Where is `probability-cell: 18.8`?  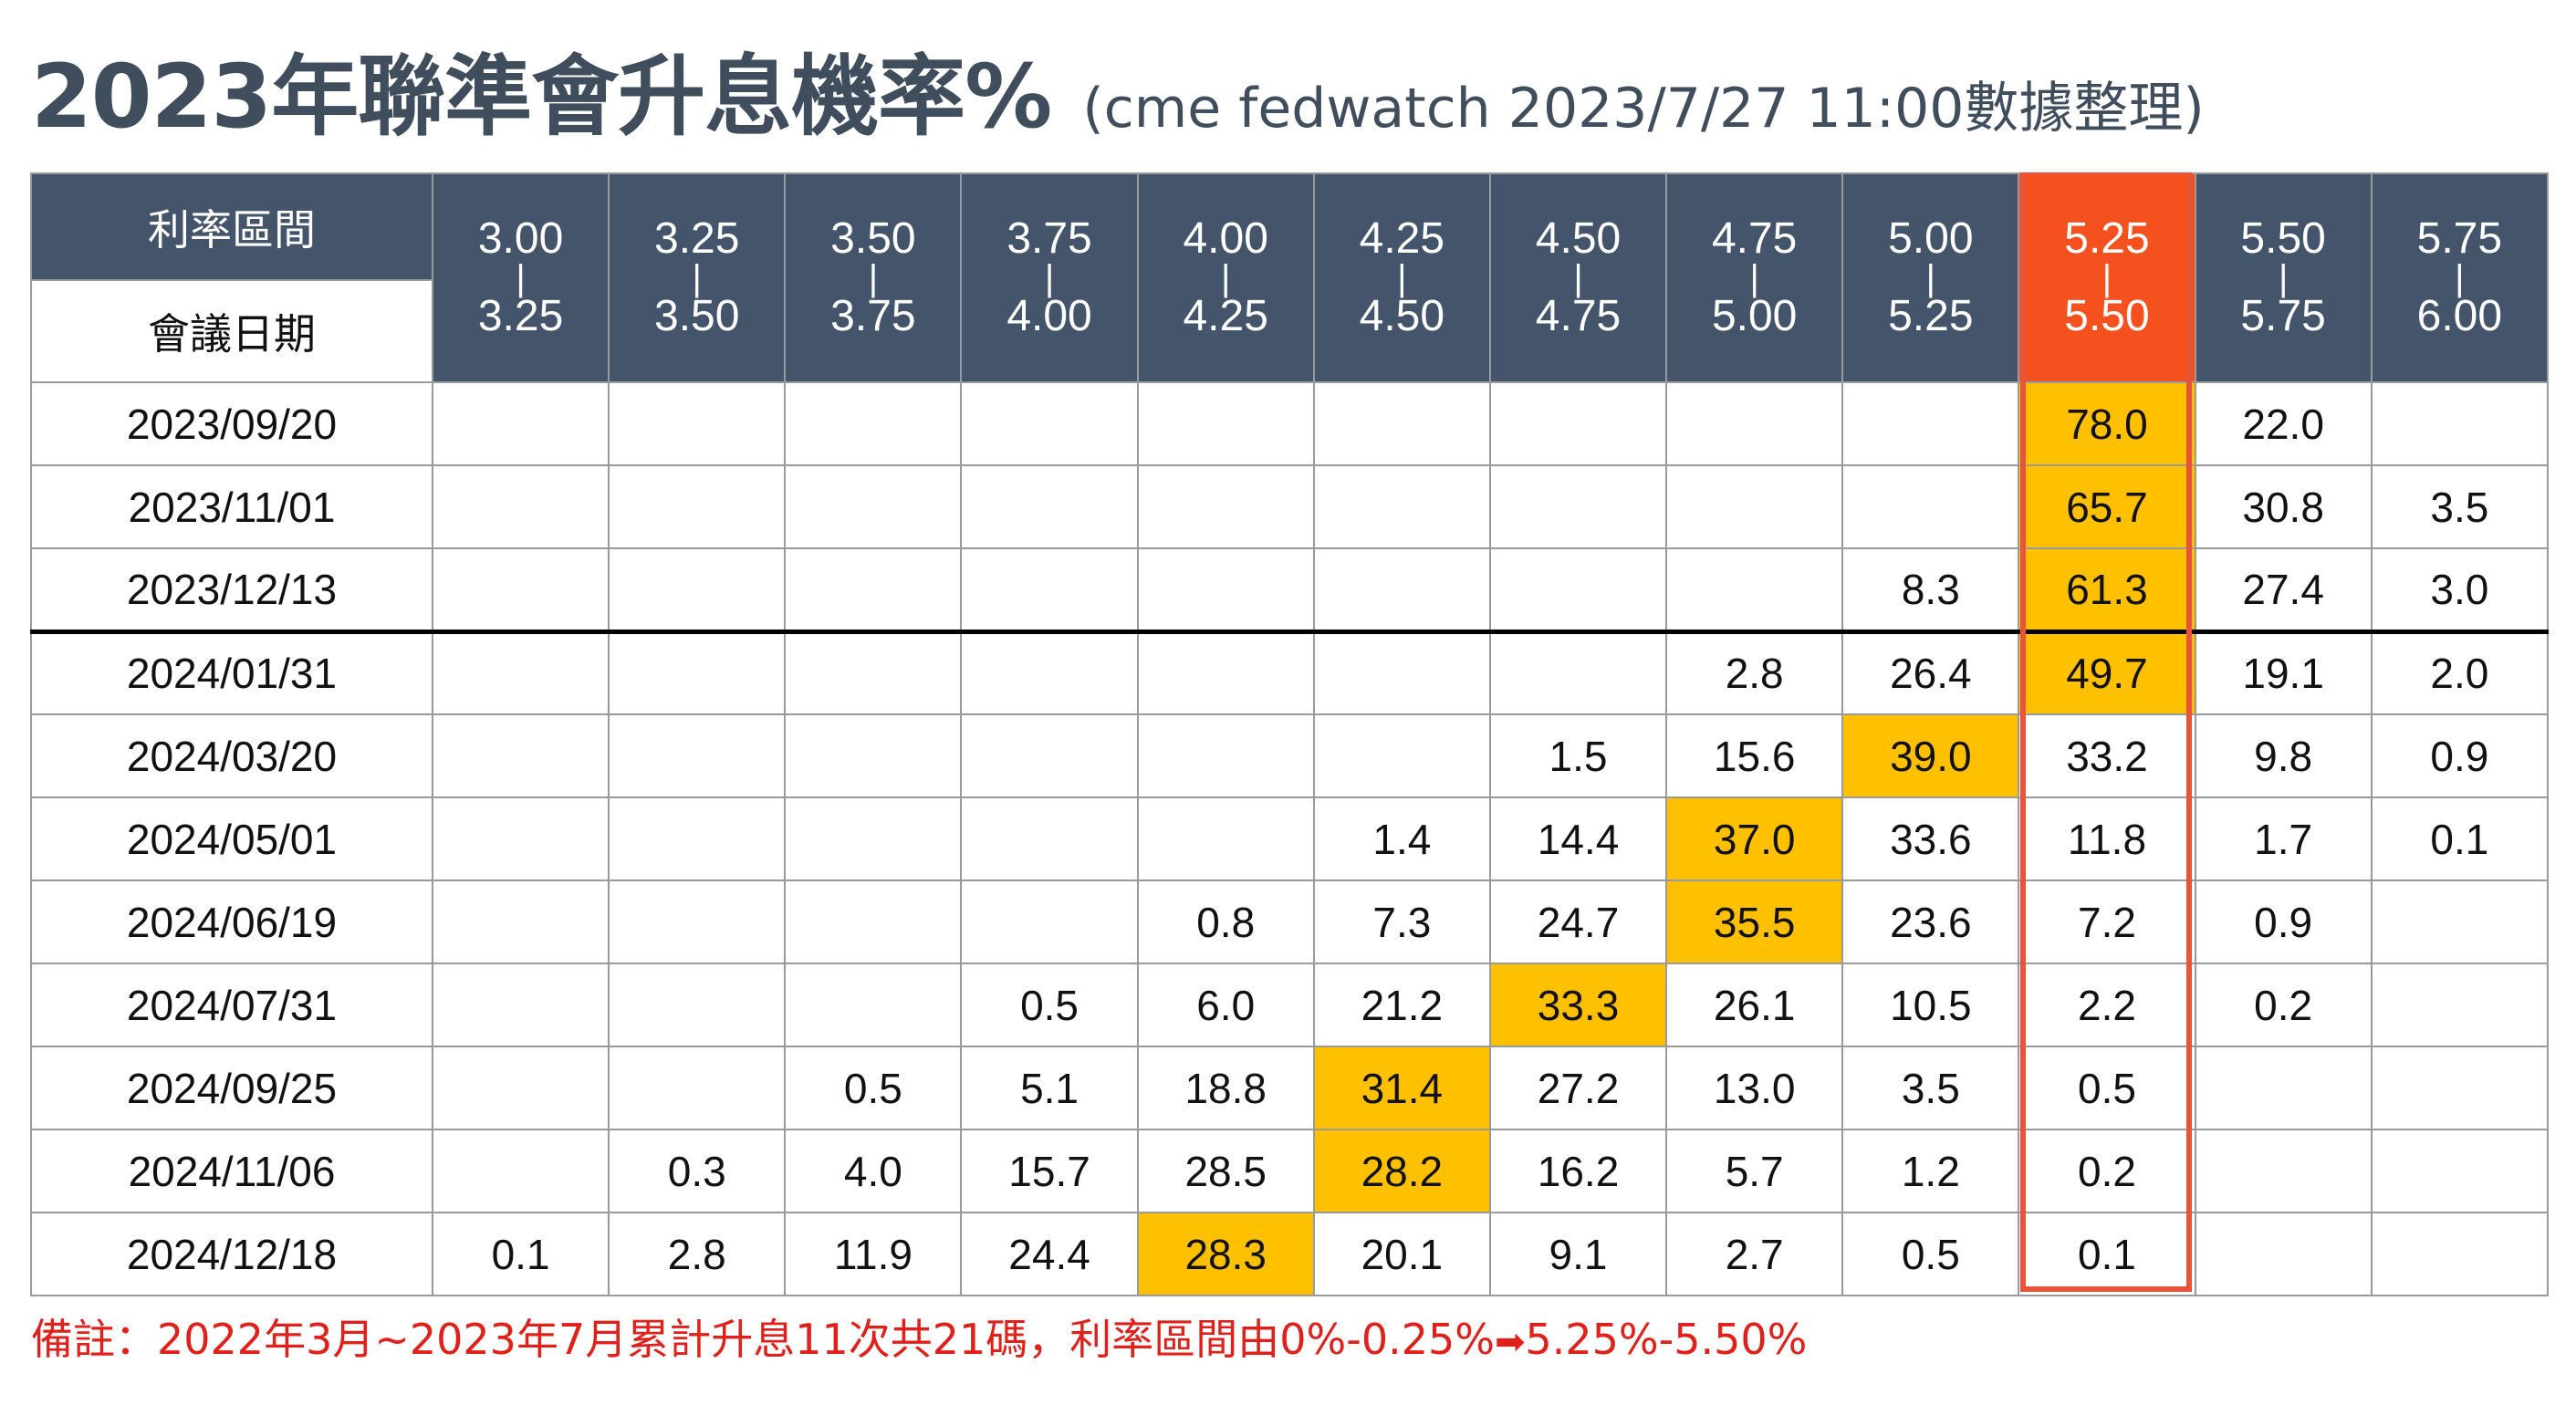 probability-cell: 18.8 is located at coordinates (1225, 1088).